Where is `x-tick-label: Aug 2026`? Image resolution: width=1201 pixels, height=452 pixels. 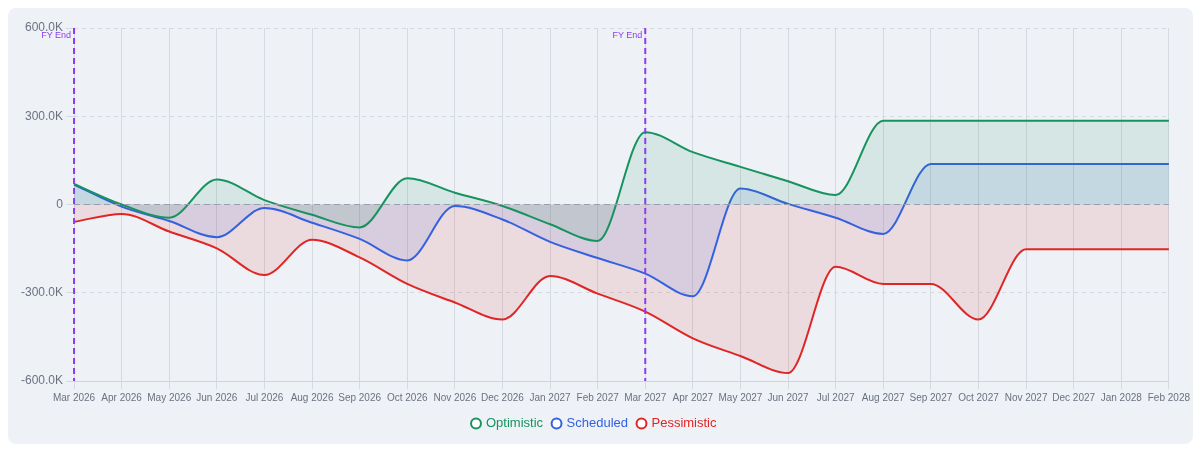 x-tick-label: Aug 2026 is located at coordinates (312, 397).